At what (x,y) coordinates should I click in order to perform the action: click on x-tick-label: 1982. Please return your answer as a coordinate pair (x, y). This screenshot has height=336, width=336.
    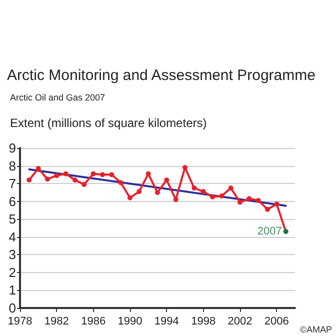
    Looking at the image, I should click on (56, 322).